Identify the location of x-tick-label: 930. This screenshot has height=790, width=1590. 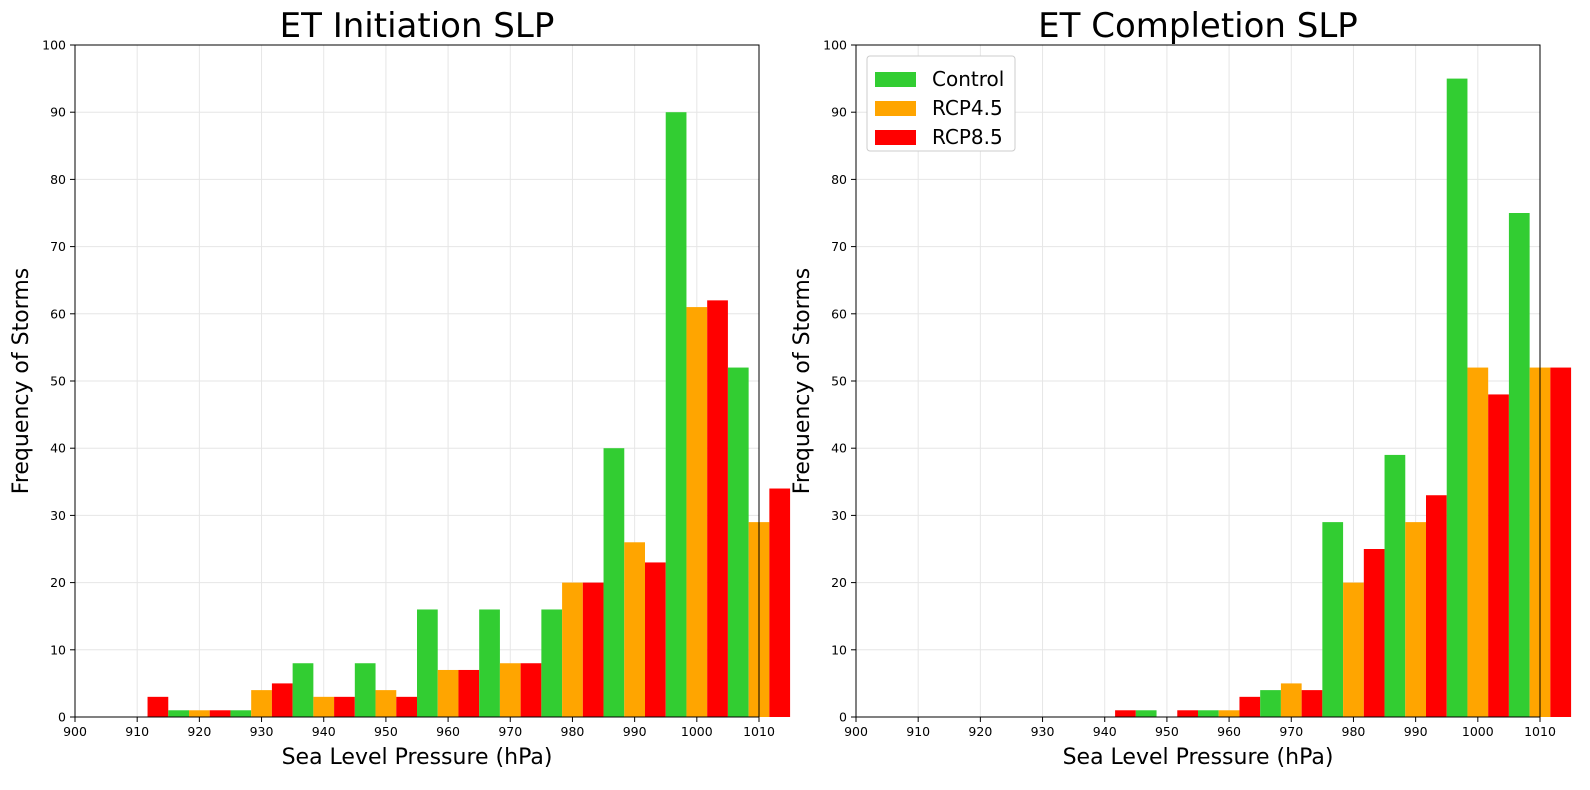
(1043, 731).